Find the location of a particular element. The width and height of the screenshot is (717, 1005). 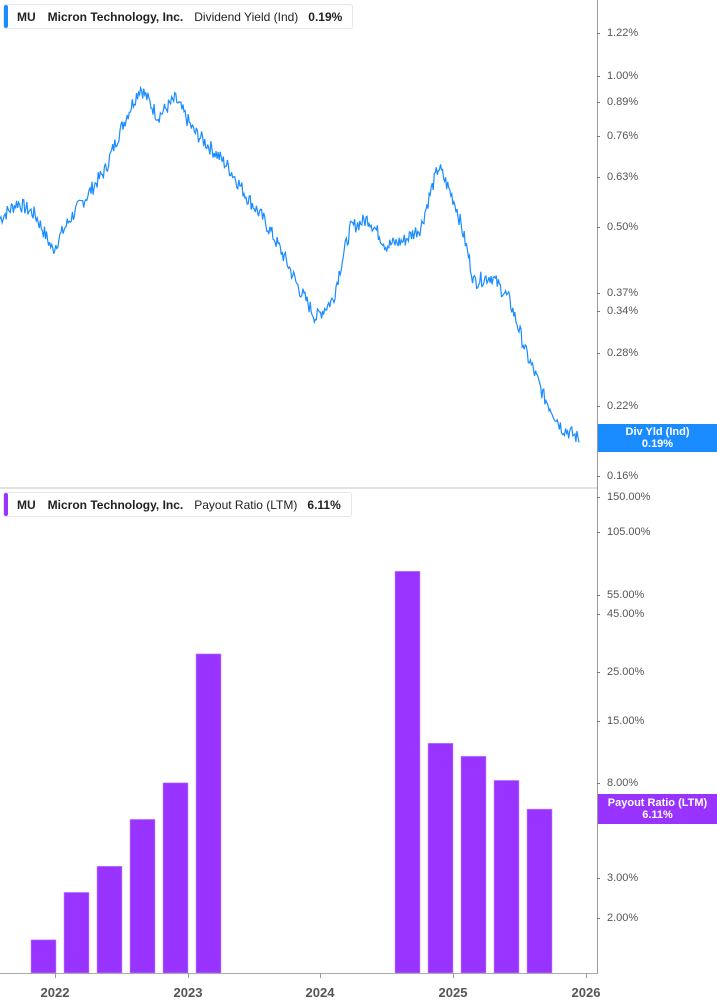

y-tick-label: 2.00% is located at coordinates (623, 918).